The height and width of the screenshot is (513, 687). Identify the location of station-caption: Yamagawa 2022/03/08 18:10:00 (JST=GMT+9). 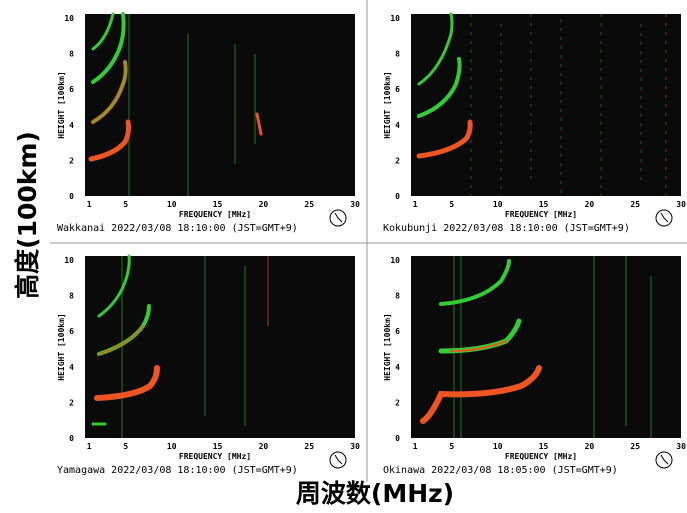
(177, 470).